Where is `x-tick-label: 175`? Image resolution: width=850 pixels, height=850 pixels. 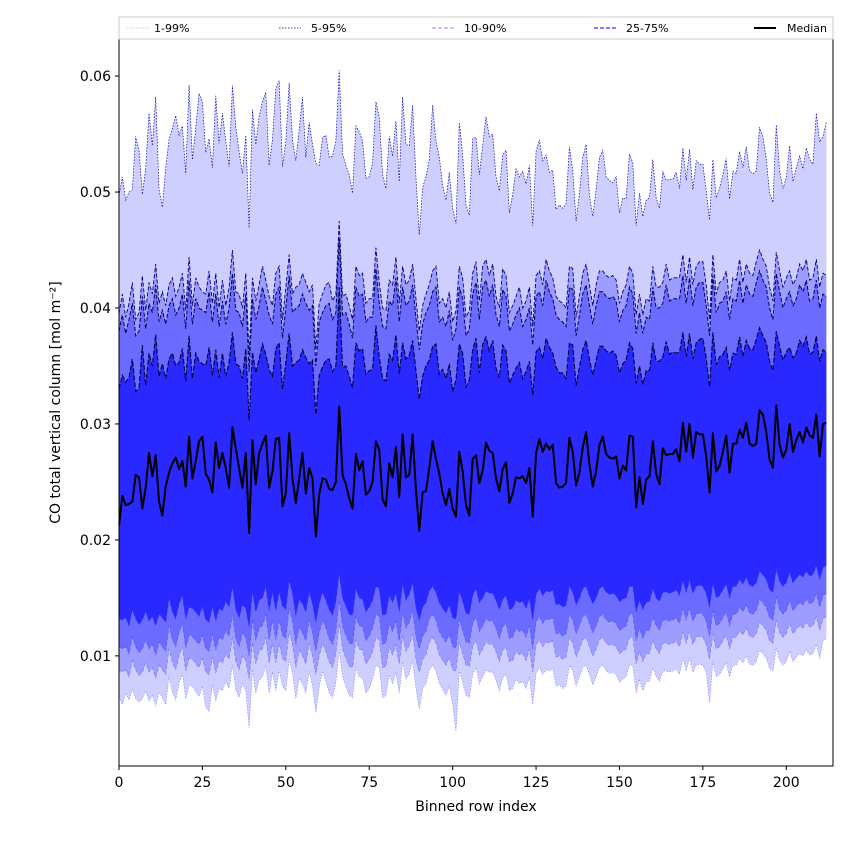
x-tick-label: 175 is located at coordinates (703, 783).